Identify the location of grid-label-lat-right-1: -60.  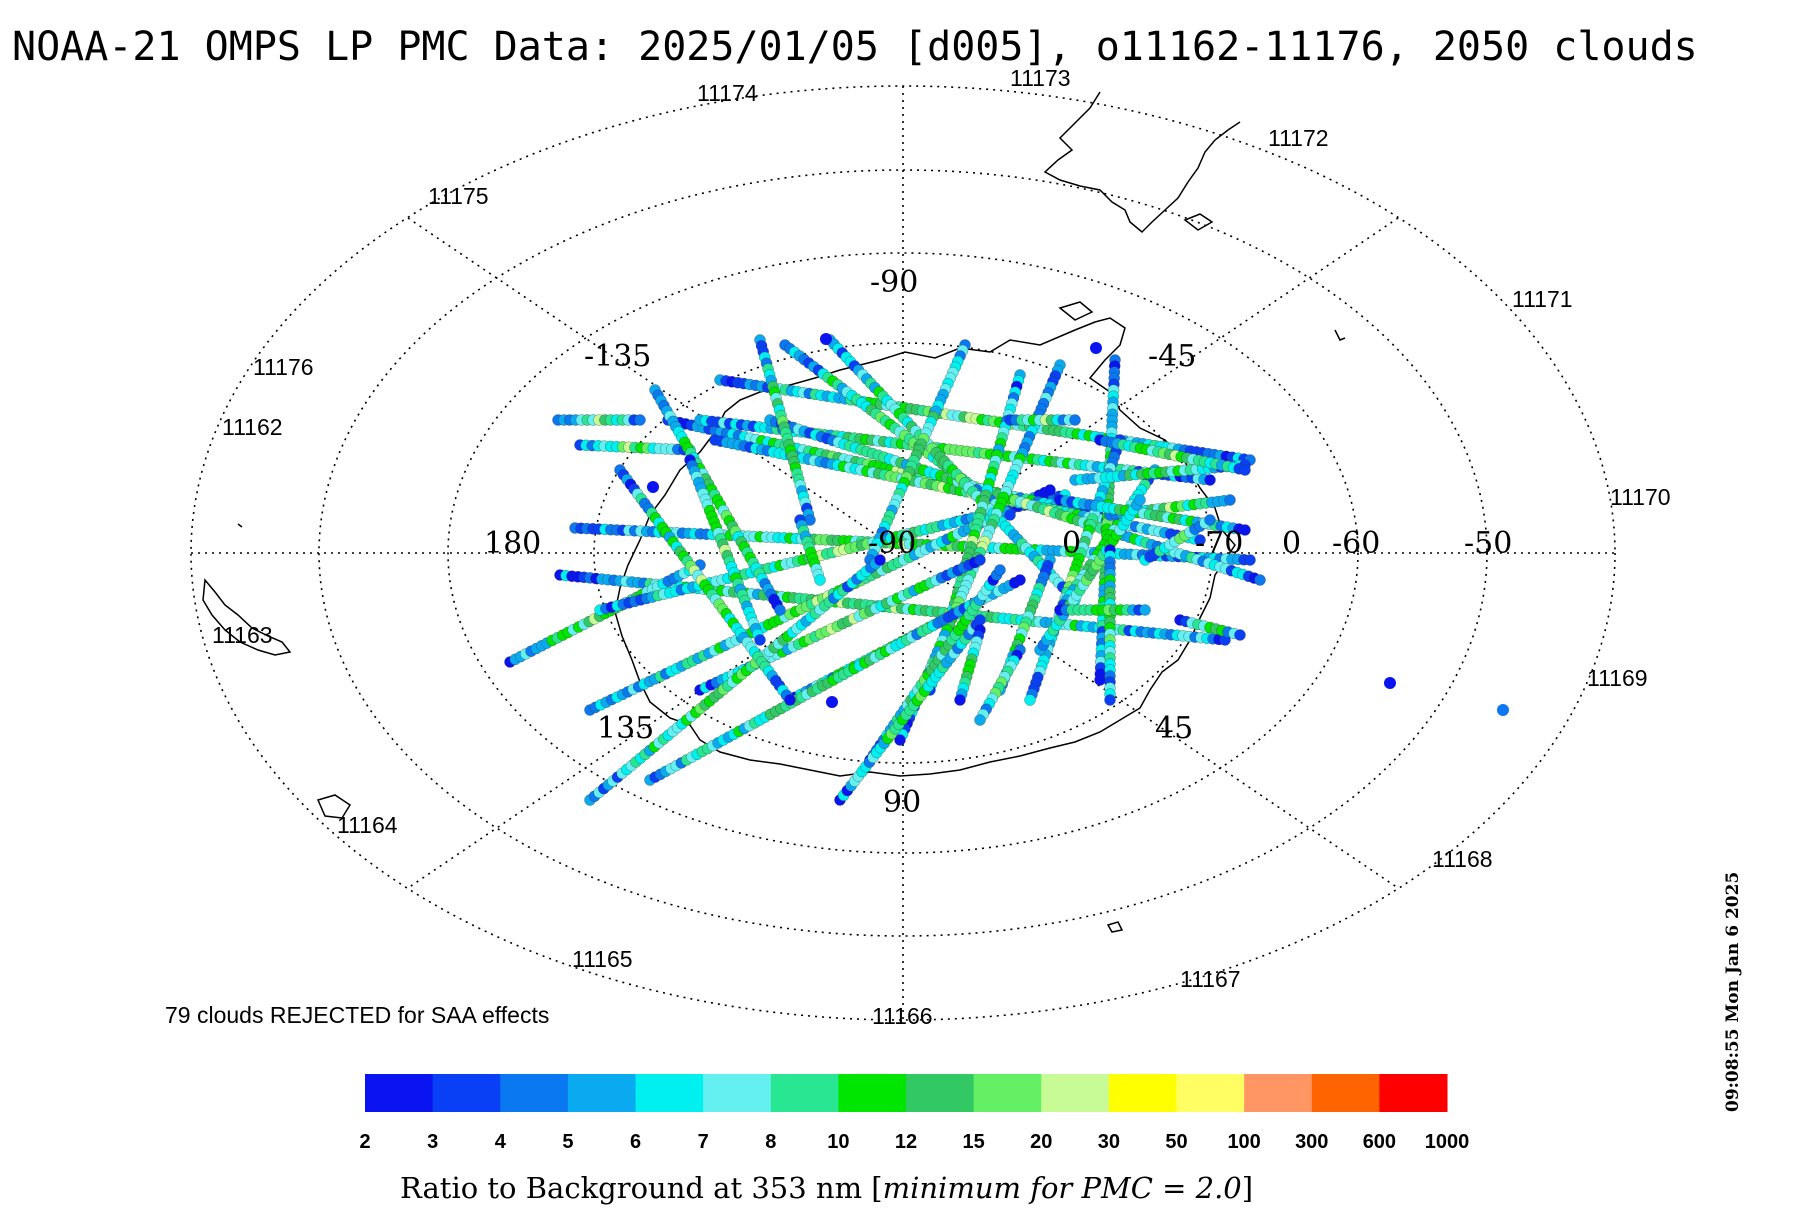
(1356, 543).